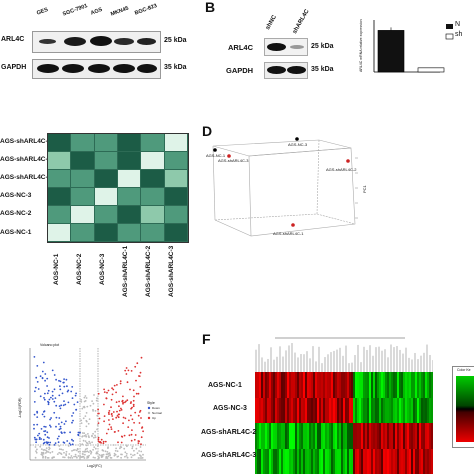 The height and width of the screenshot is (474, 474). What do you see at coordinates (16, 213) in the screenshot?
I see `panel-c-row-5: AGS-NC-2` at bounding box center [16, 213].